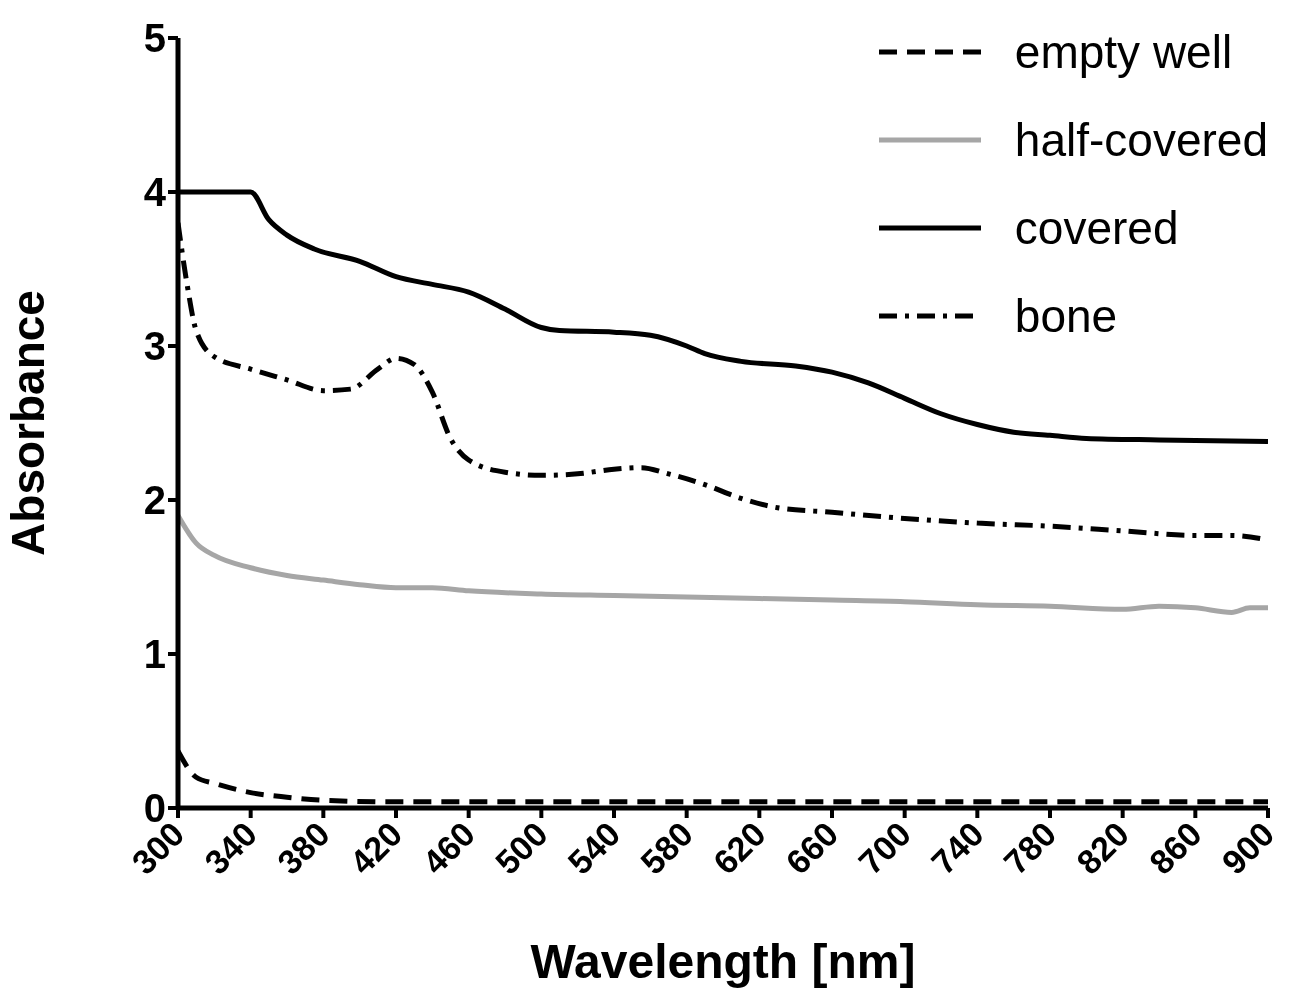  Describe the element at coordinates (1066, 316) in the screenshot. I see `legend-label: bone` at that location.